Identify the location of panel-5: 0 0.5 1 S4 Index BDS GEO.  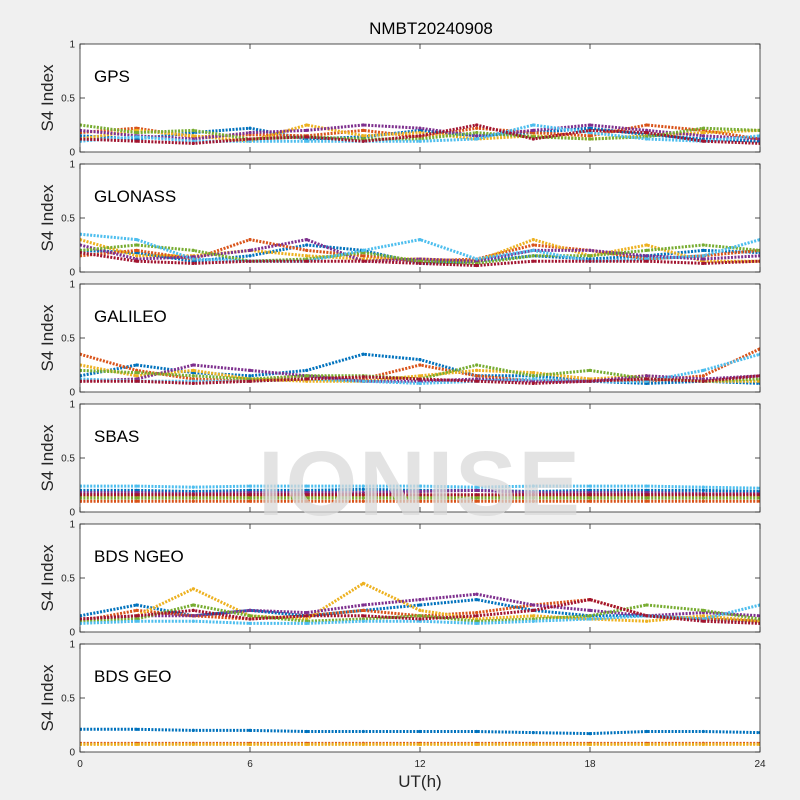
(399, 699).